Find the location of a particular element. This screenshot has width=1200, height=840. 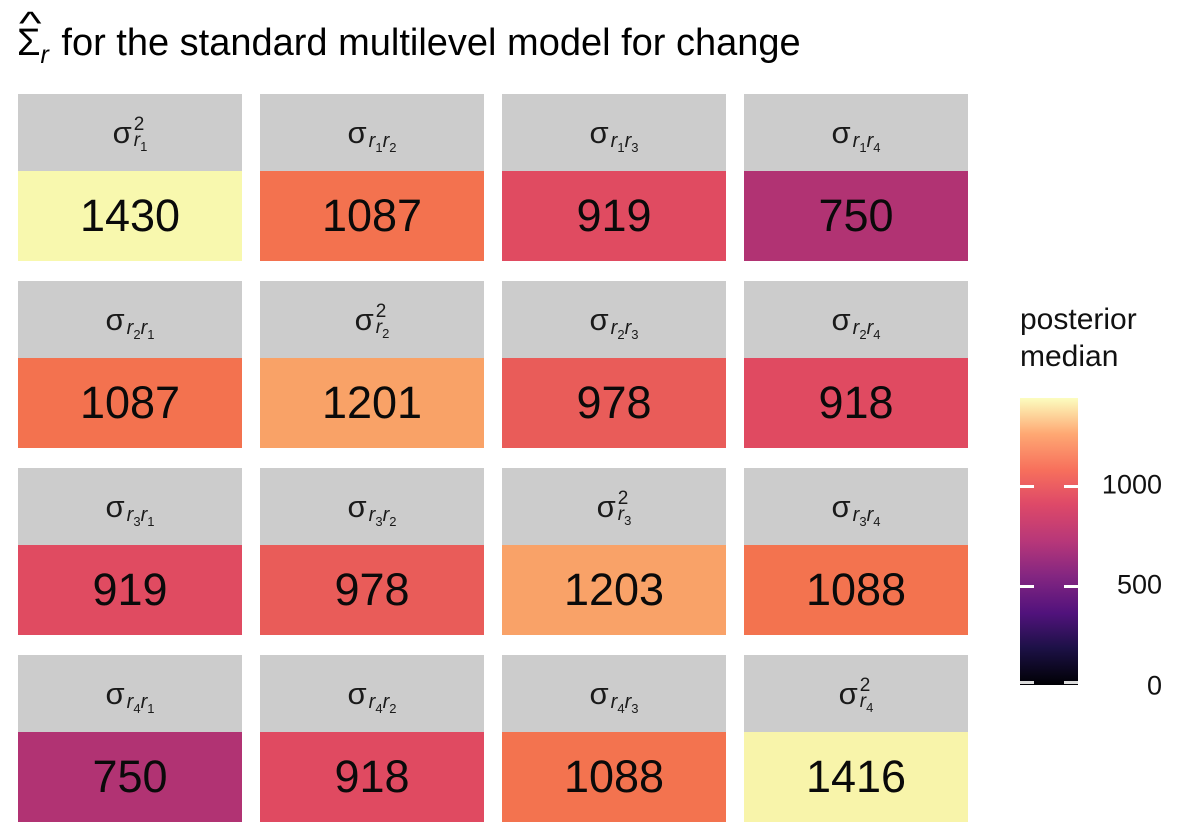

matrix-cell: σ r4r2 918 is located at coordinates (372, 738).